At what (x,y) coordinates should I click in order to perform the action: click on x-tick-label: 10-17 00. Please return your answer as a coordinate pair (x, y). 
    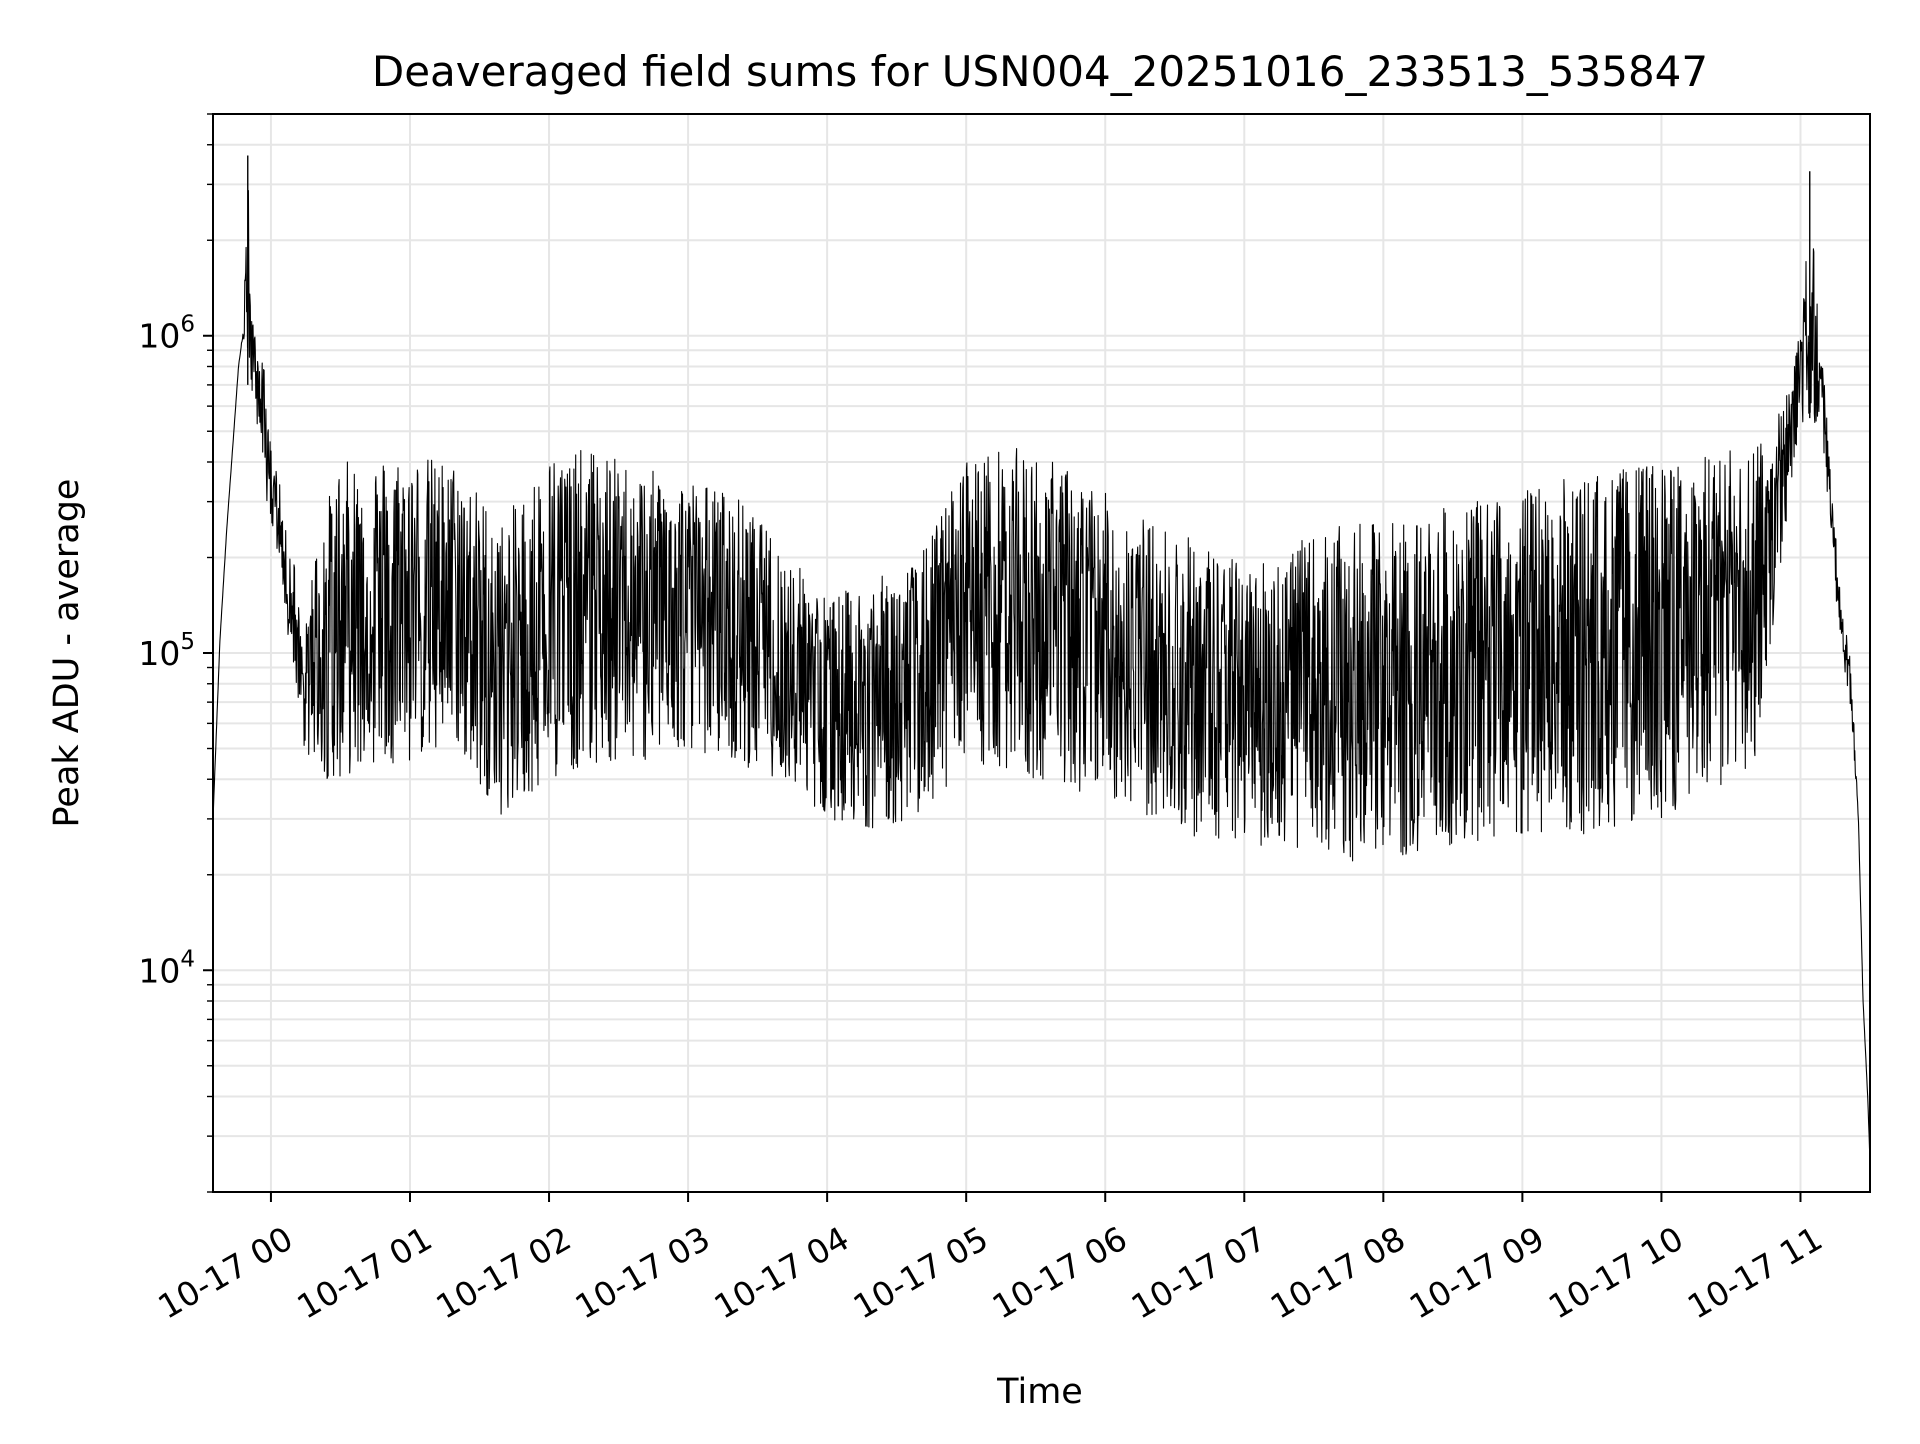
    Looking at the image, I should click on (225, 1273).